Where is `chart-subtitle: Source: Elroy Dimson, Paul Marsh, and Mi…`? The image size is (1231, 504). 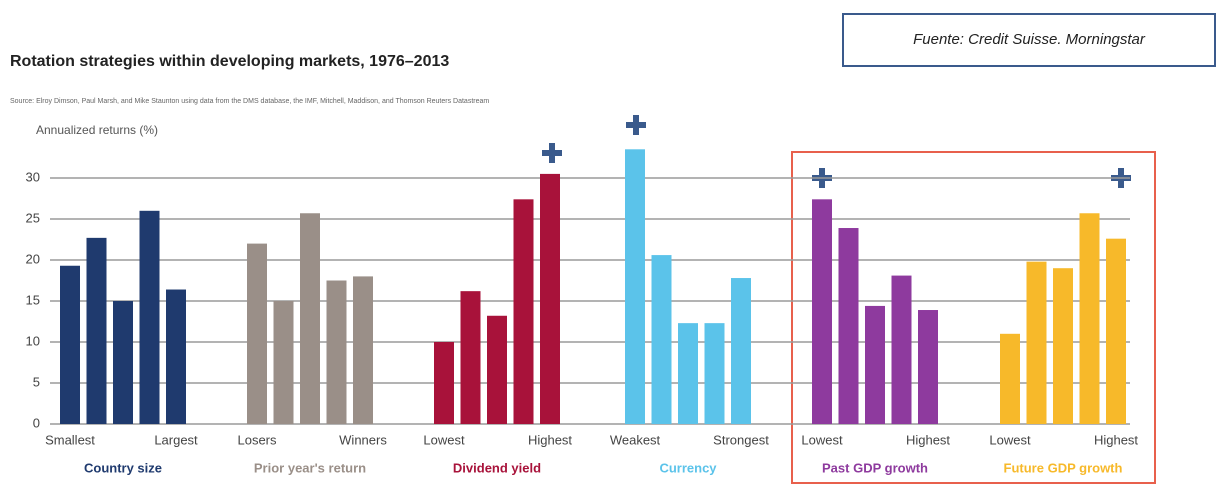 chart-subtitle: Source: Elroy Dimson, Paul Marsh, and Mi… is located at coordinates (249, 101).